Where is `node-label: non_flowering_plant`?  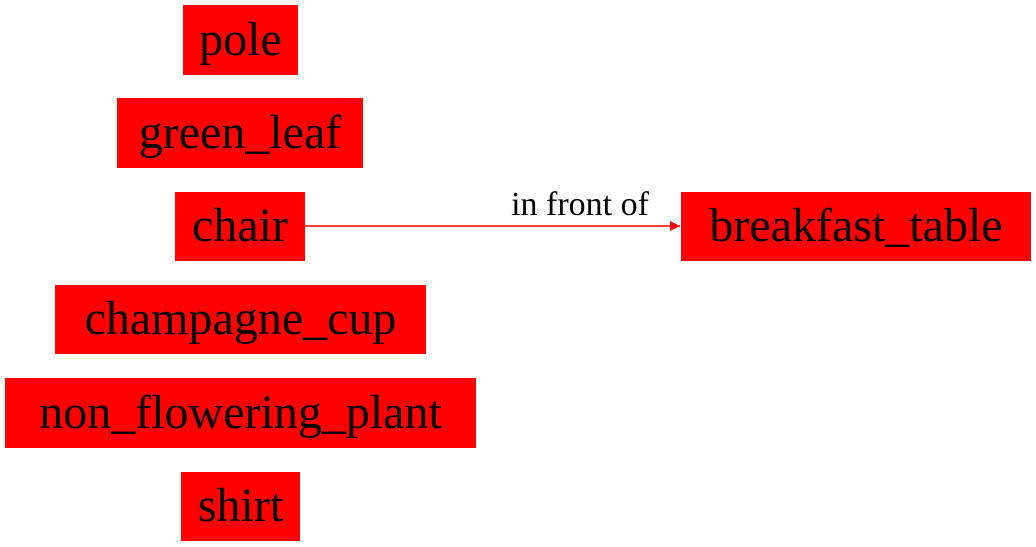
node-label: non_flowering_plant is located at coordinates (240, 412).